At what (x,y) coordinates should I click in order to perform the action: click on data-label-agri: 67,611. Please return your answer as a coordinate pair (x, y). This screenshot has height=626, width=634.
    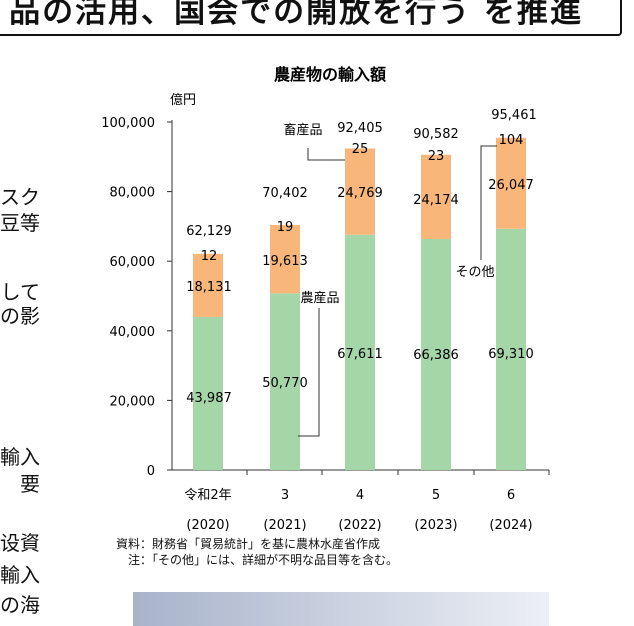
    Looking at the image, I should click on (360, 354).